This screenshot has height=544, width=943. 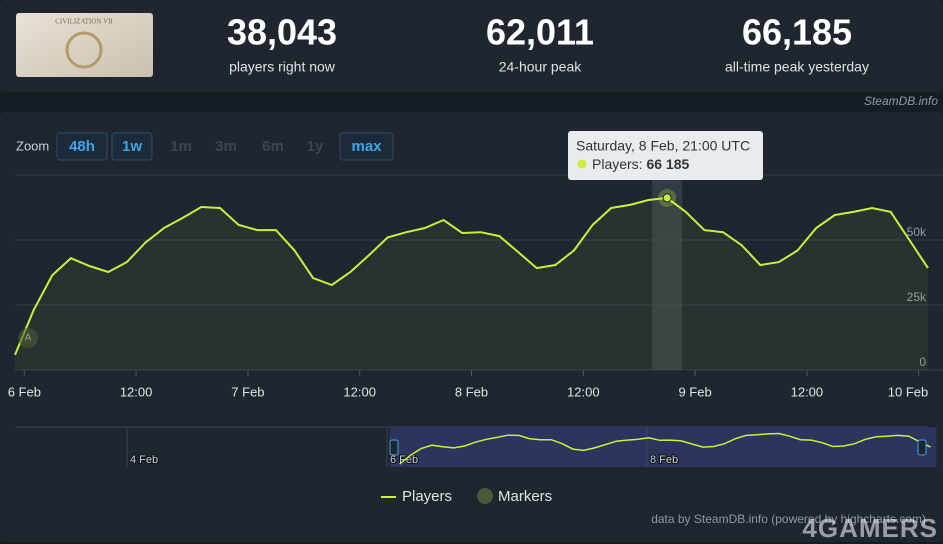 I want to click on zoom-button-text: max, so click(x=366, y=146).